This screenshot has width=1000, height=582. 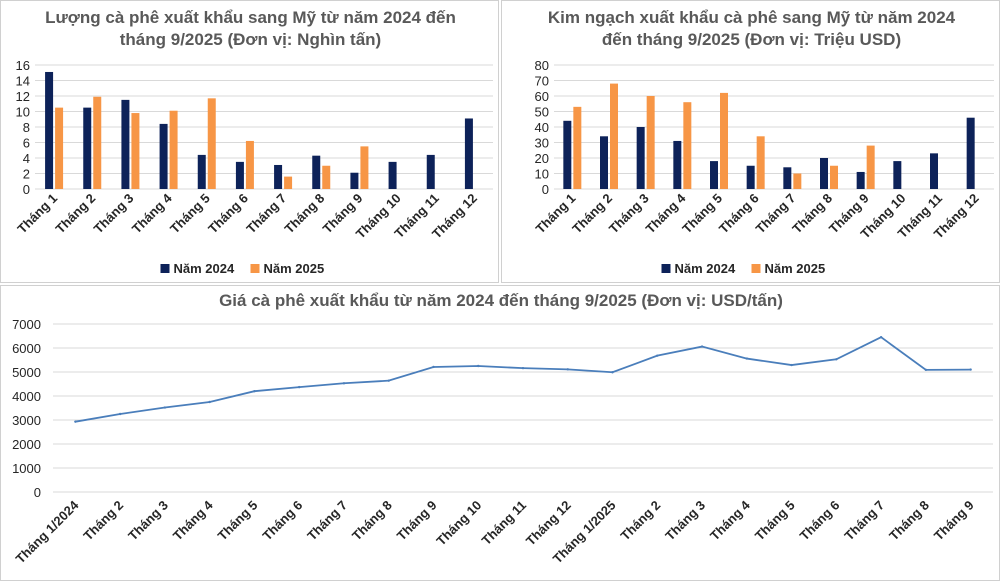 I want to click on y-tick-label: 12, so click(x=23, y=96).